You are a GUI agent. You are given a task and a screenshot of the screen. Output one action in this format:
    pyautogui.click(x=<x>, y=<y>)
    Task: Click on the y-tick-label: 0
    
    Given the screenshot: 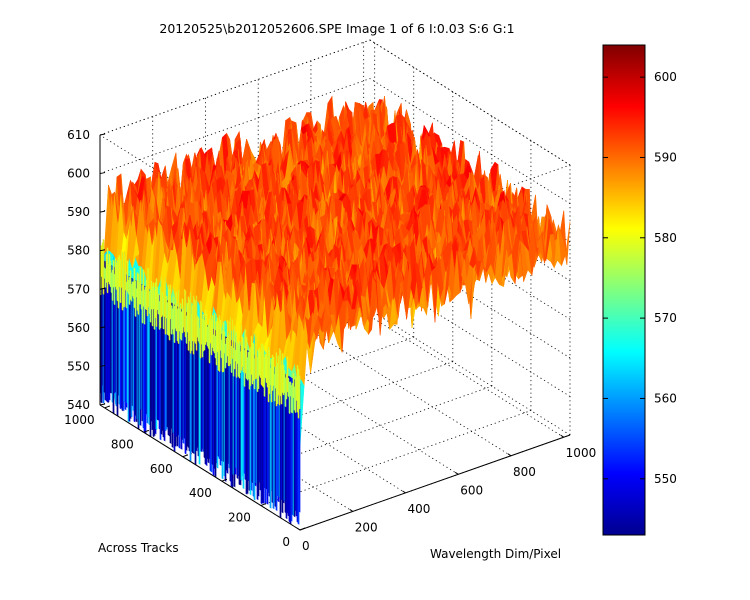 What is the action you would take?
    pyautogui.click(x=286, y=542)
    